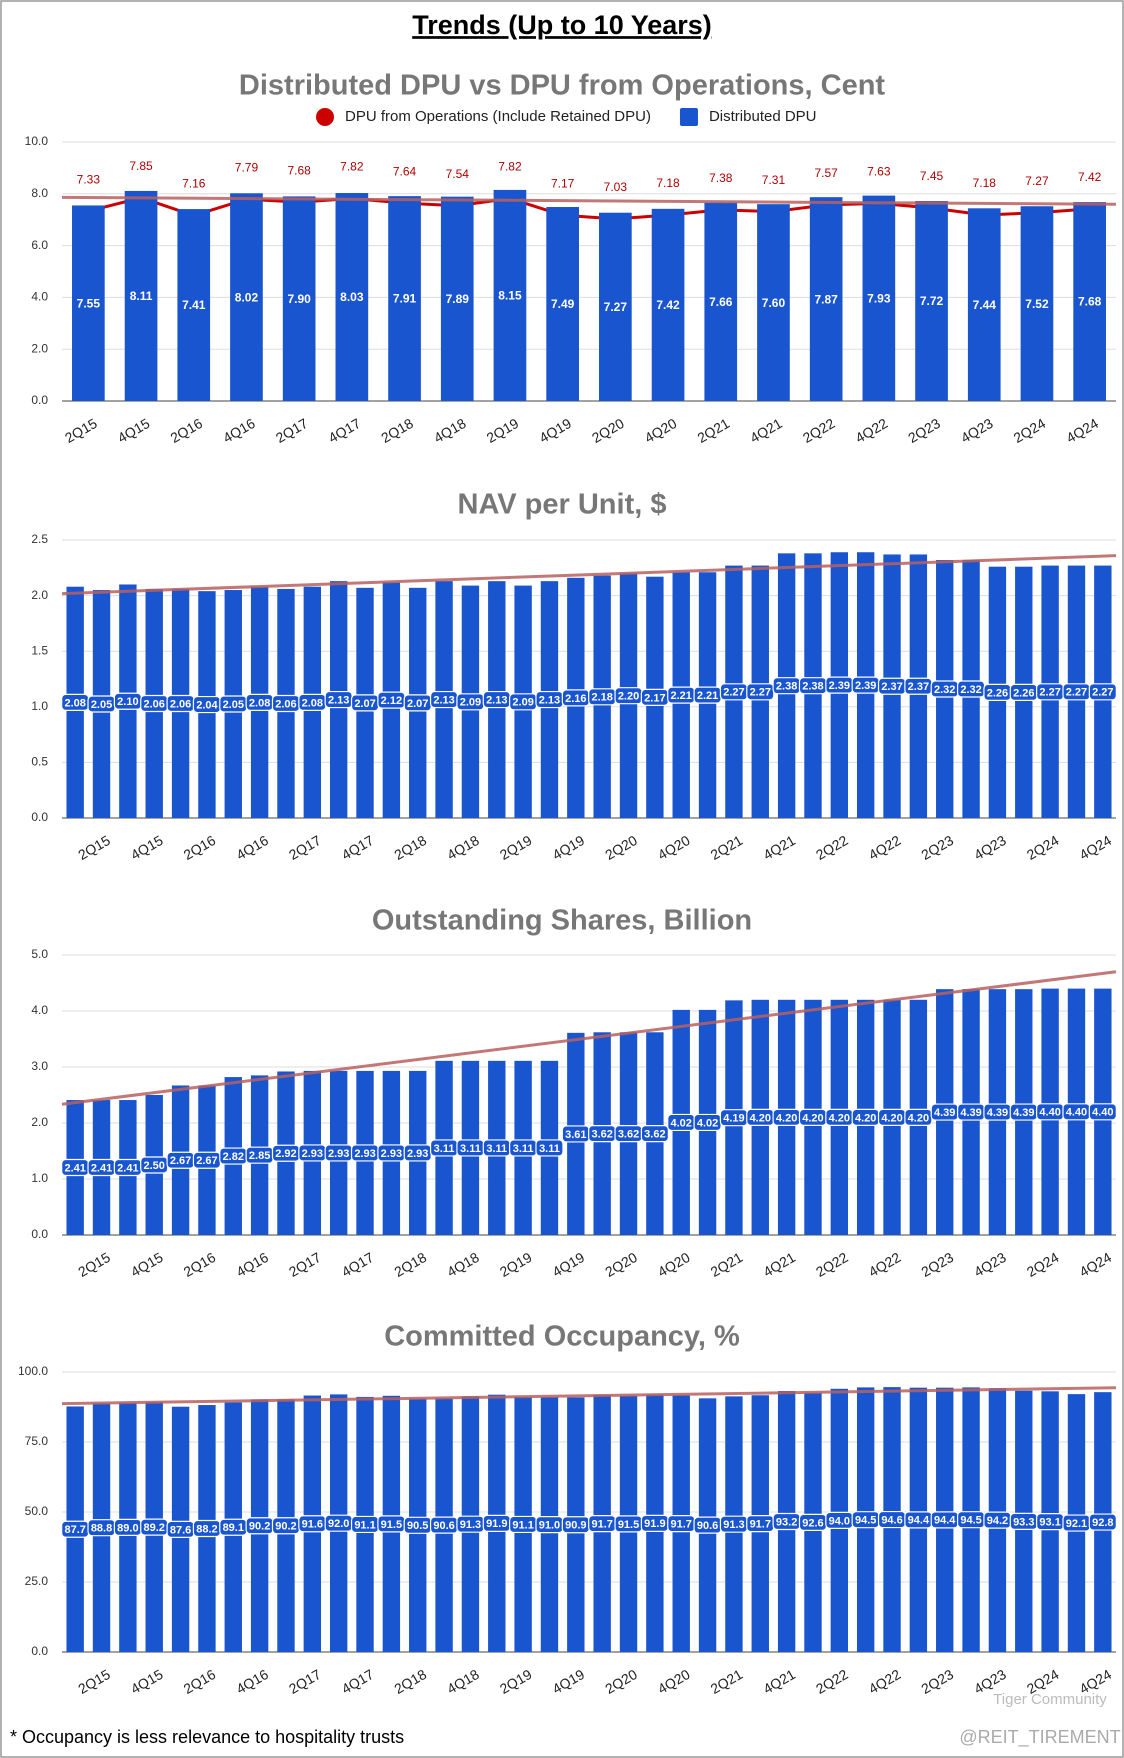 The width and height of the screenshot is (1124, 1758). I want to click on data-label: 7.89, so click(458, 299).